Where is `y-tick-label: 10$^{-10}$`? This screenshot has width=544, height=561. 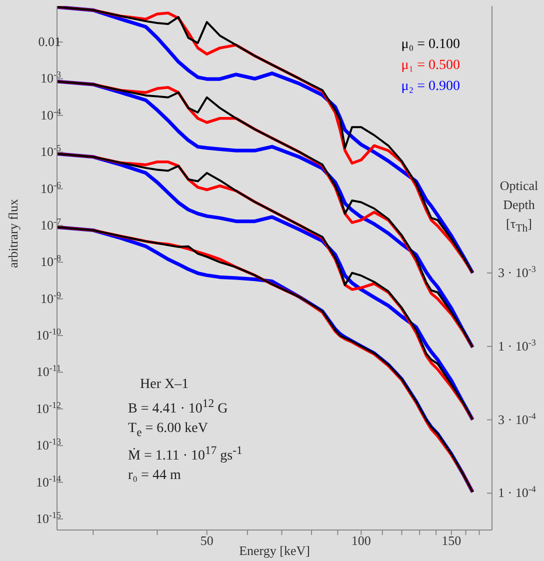
y-tick-label: 10$^{-10}$ is located at coordinates (49, 334).